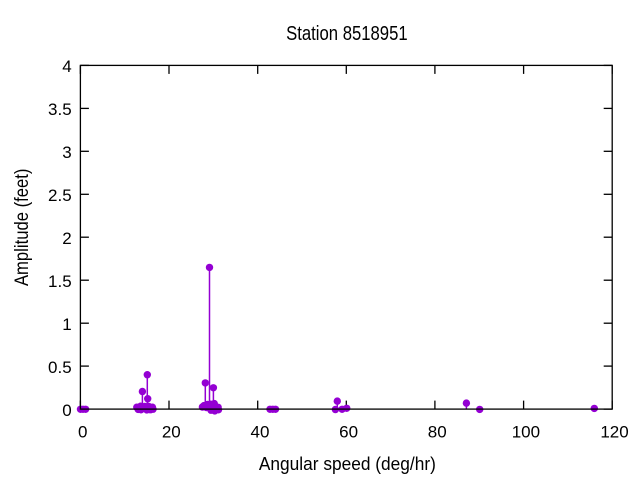  I want to click on svg-text: 1, so click(66, 324).